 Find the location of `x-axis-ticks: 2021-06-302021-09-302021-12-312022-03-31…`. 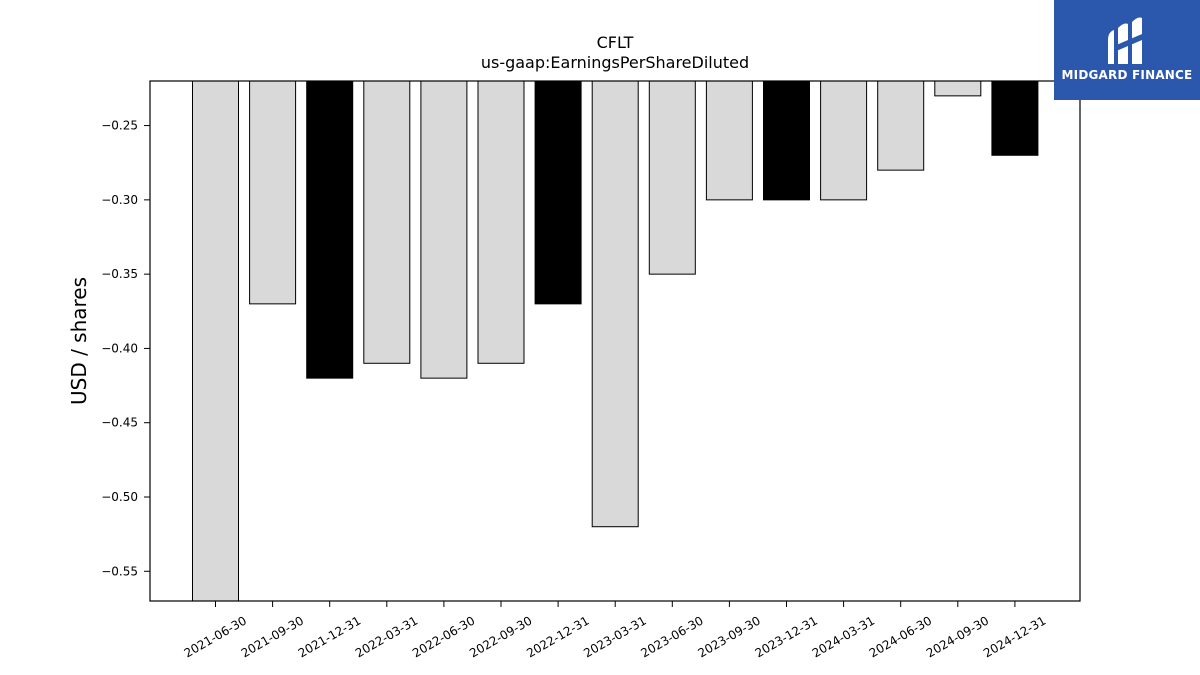

x-axis-ticks: 2021-06-302021-09-302021-12-312022-03-31… is located at coordinates (615, 630).